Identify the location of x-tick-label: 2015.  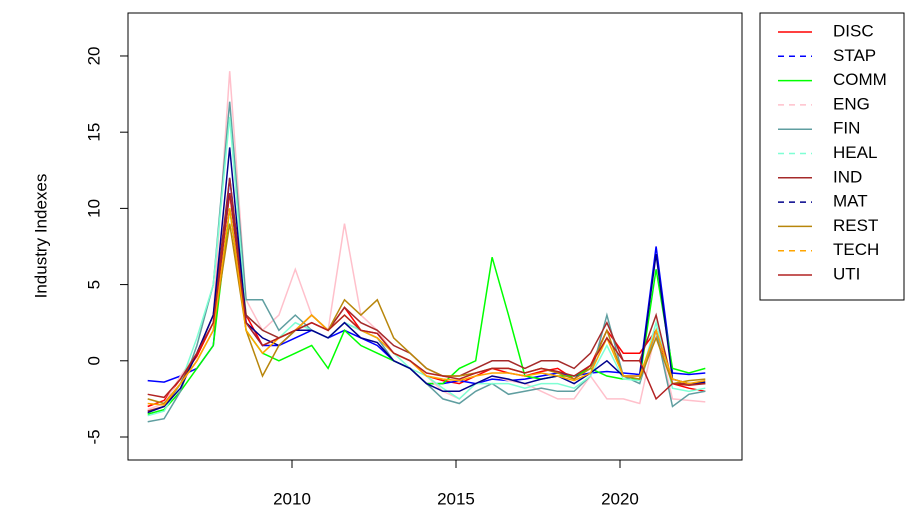
(456, 498).